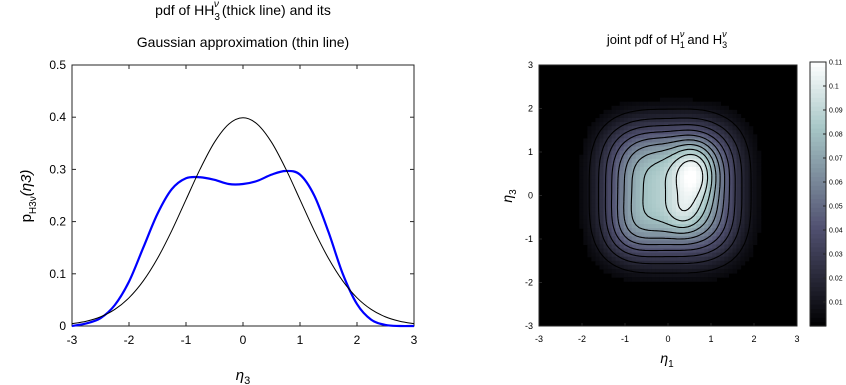  What do you see at coordinates (57, 65) in the screenshot?
I see `left-ytick-label: 0.5` at bounding box center [57, 65].